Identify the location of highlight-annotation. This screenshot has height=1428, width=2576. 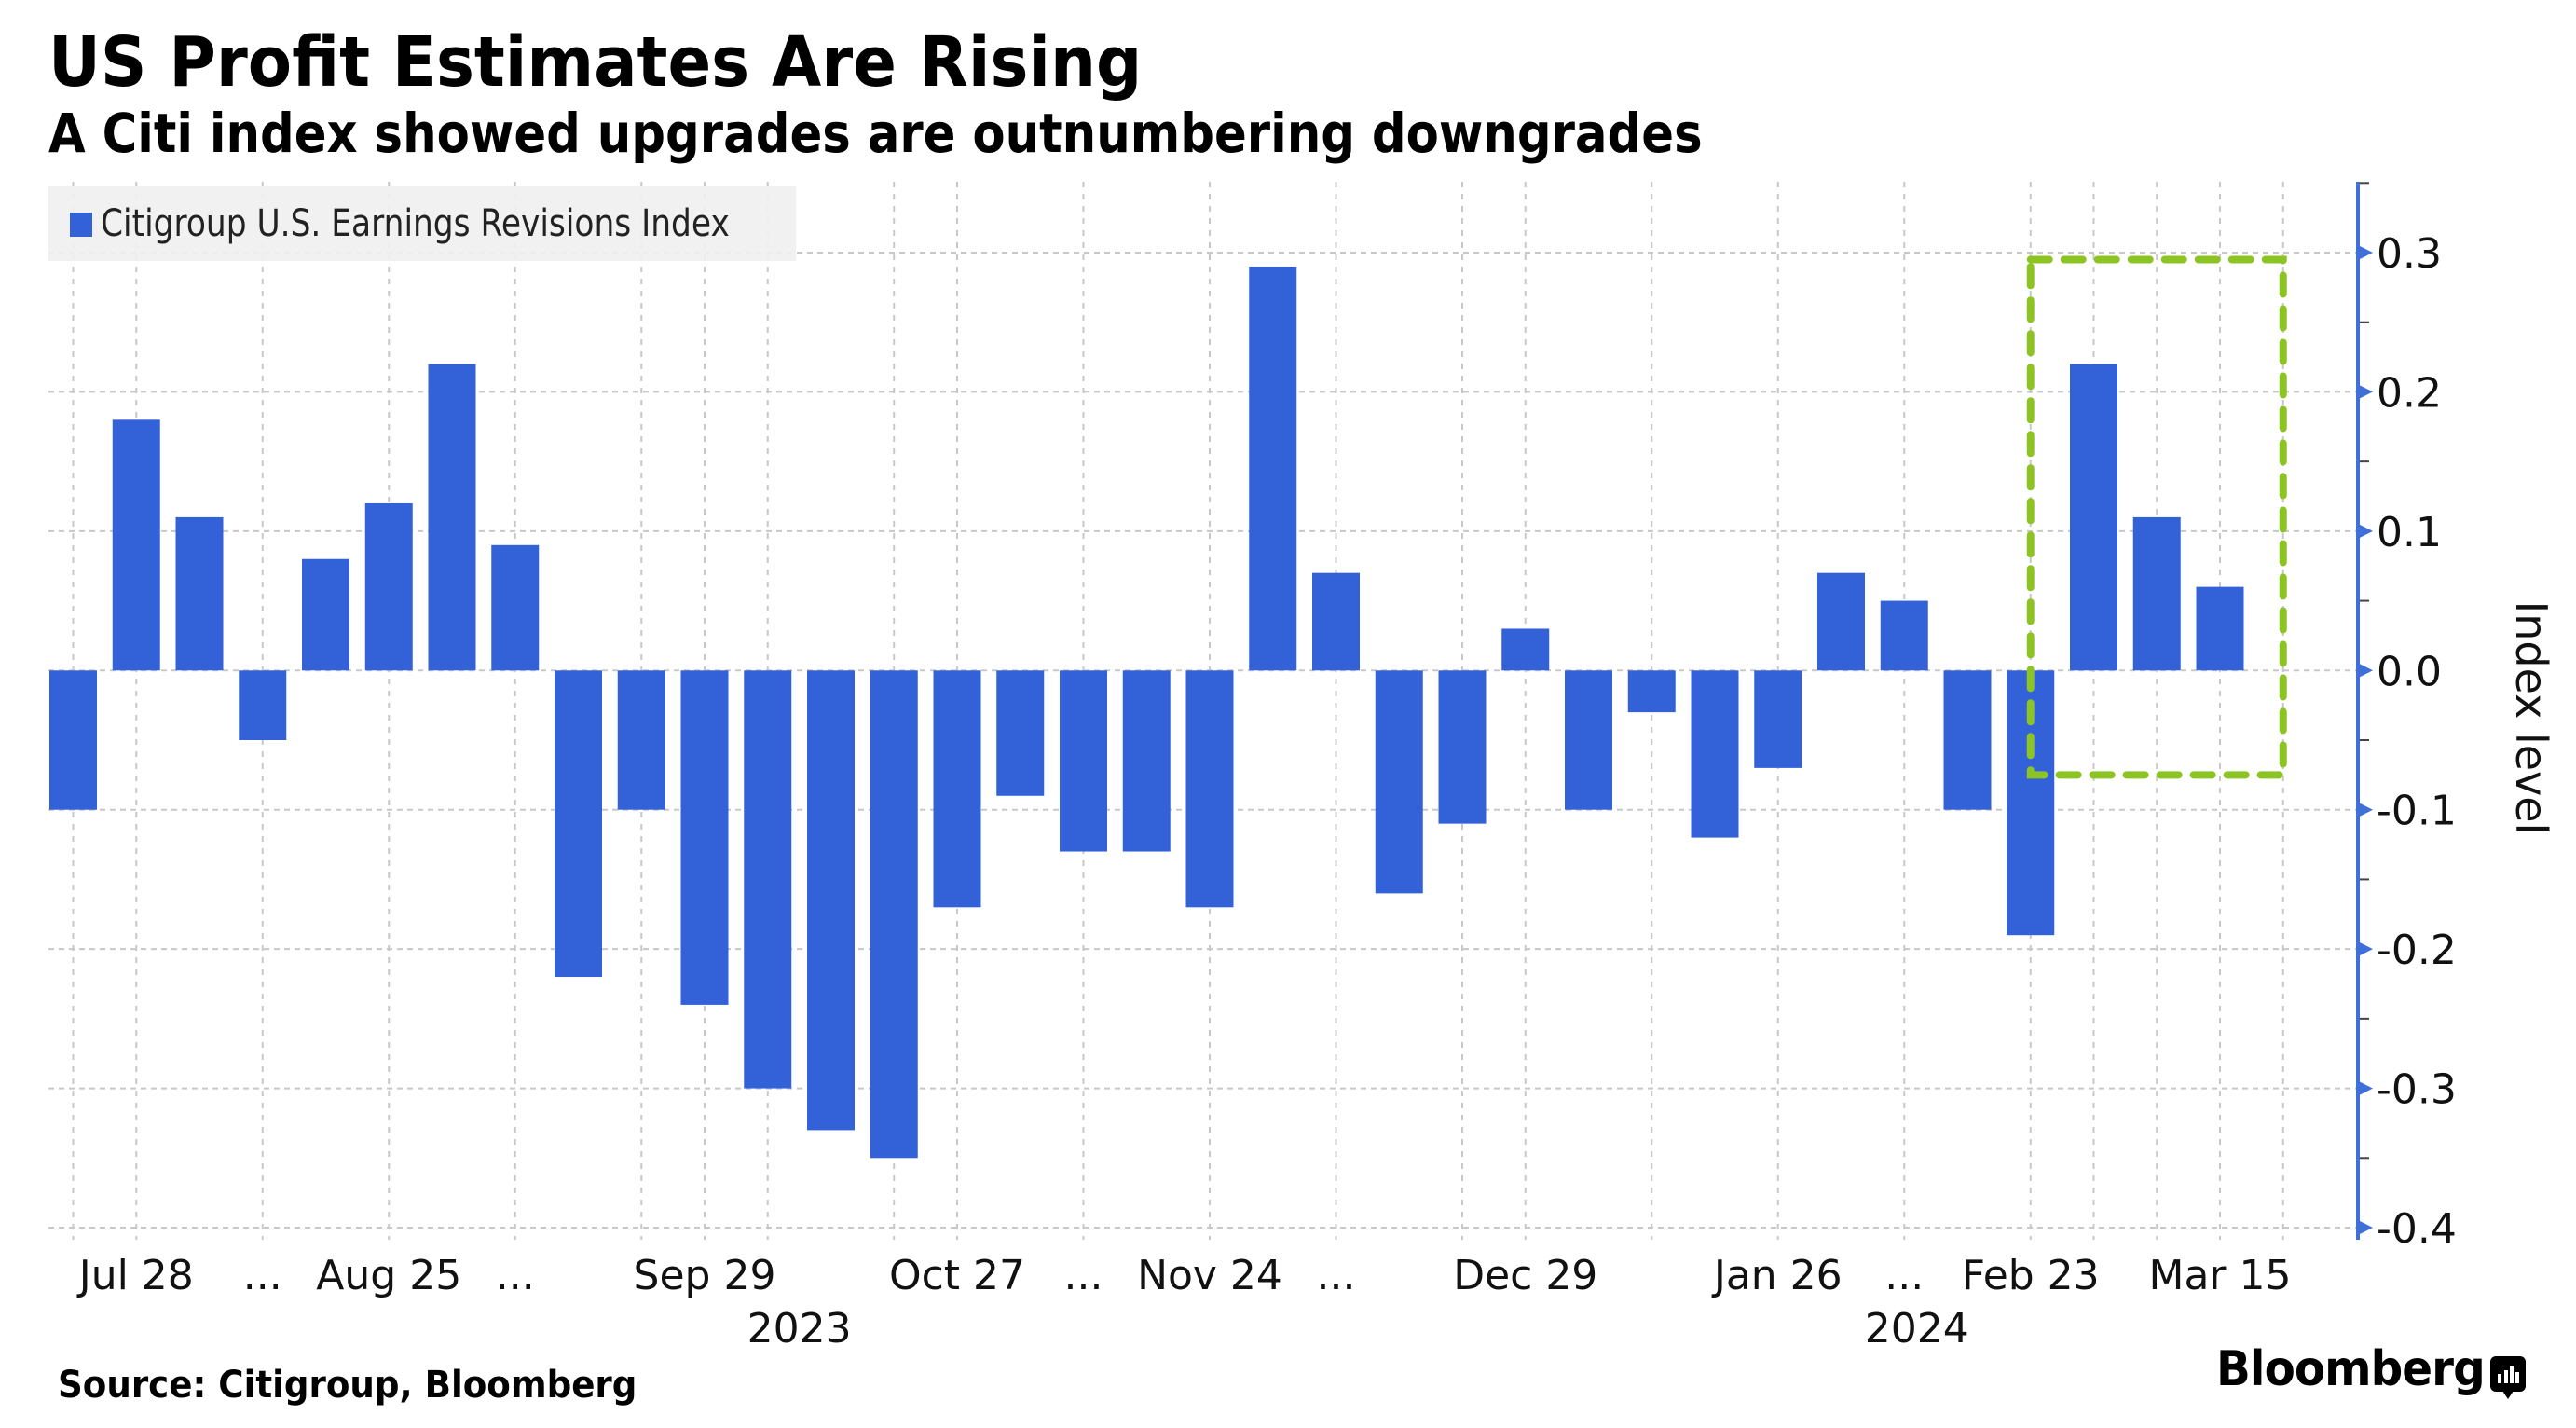
(2156, 517).